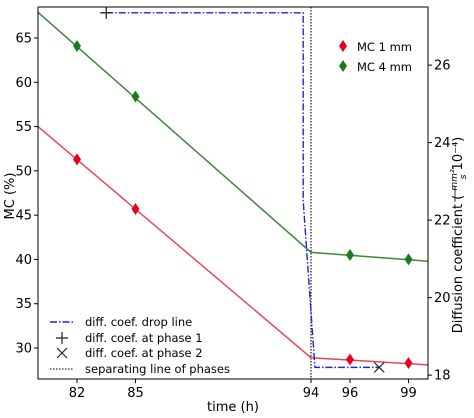  What do you see at coordinates (23, 304) in the screenshot?
I see `y-left-tick-label-1: 35` at bounding box center [23, 304].